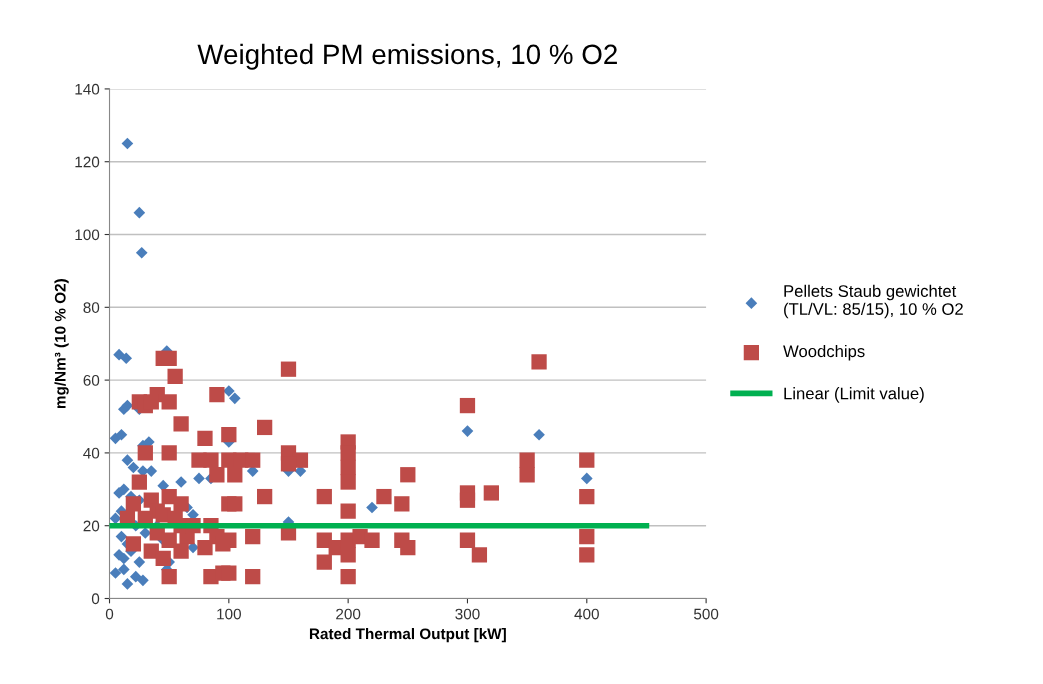  Describe the element at coordinates (91, 526) in the screenshot. I see `y-tick-label: 20` at that location.